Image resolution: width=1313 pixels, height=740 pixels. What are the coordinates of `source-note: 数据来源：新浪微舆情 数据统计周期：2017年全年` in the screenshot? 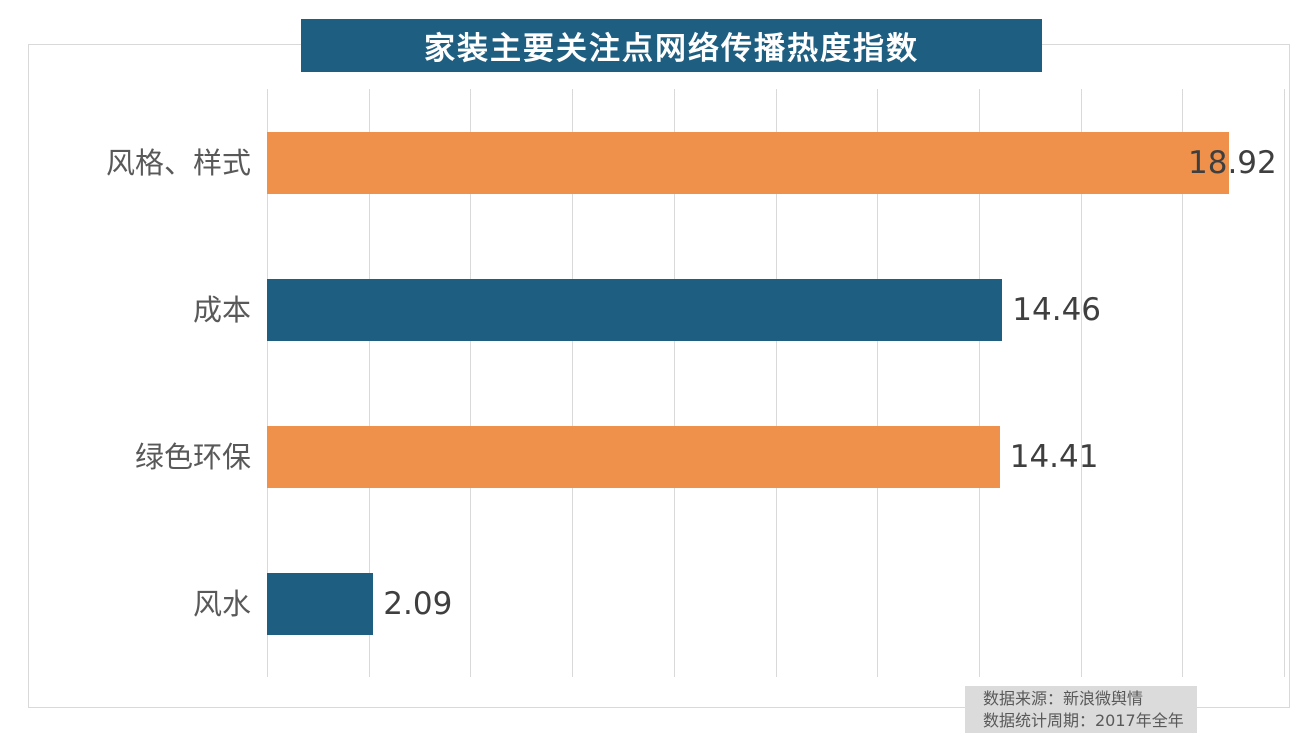 It's located at (1081, 709).